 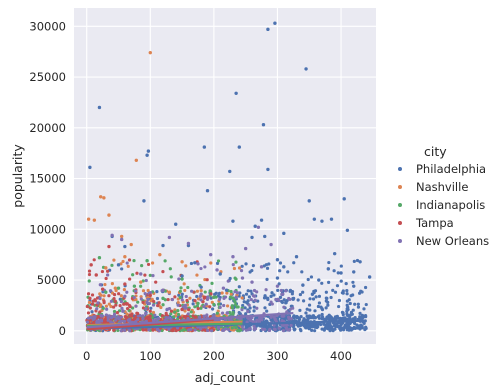 What do you see at coordinates (435, 151) in the screenshot?
I see `legend-title: city` at bounding box center [435, 151].